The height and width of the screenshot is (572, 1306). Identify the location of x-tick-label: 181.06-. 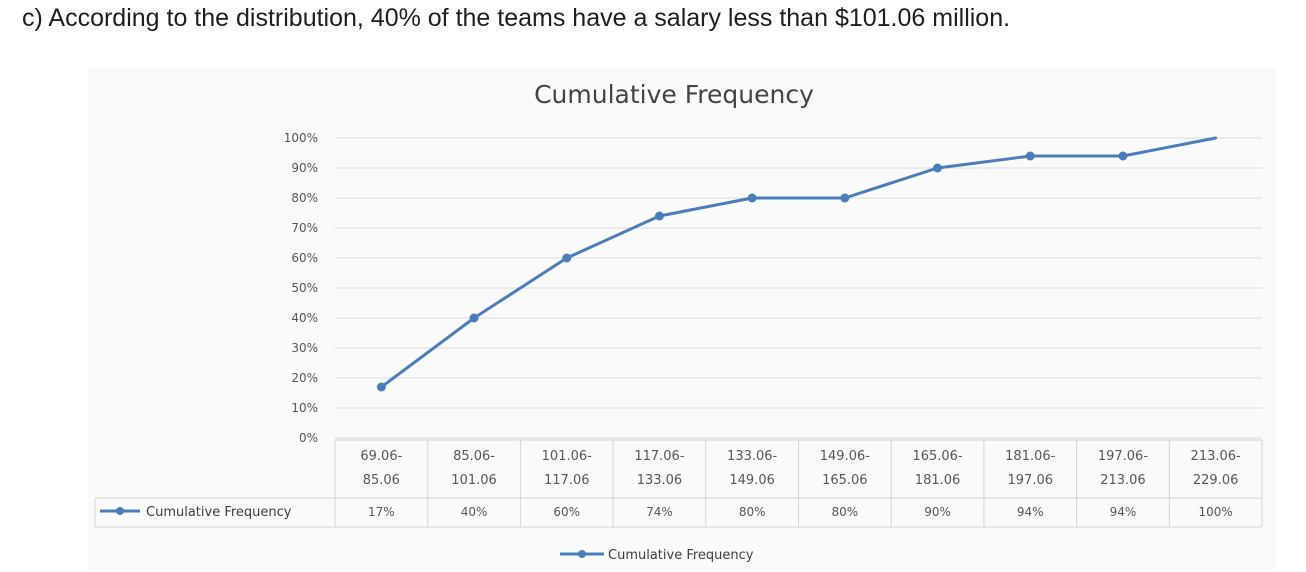
(1030, 456).